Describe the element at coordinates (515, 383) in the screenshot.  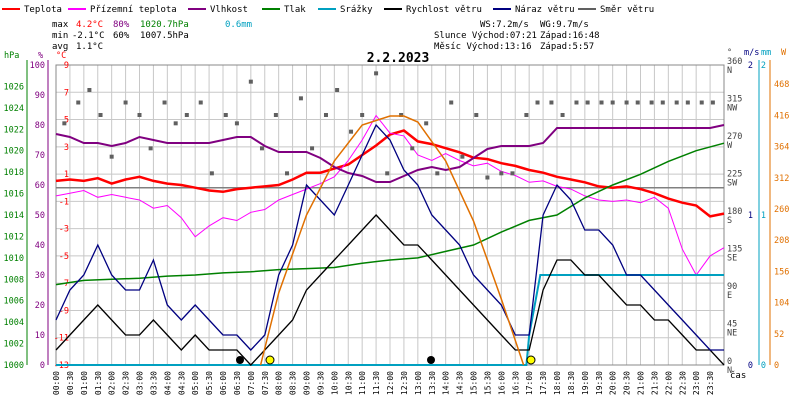
I see `x-tick-label: 16:30` at that location.